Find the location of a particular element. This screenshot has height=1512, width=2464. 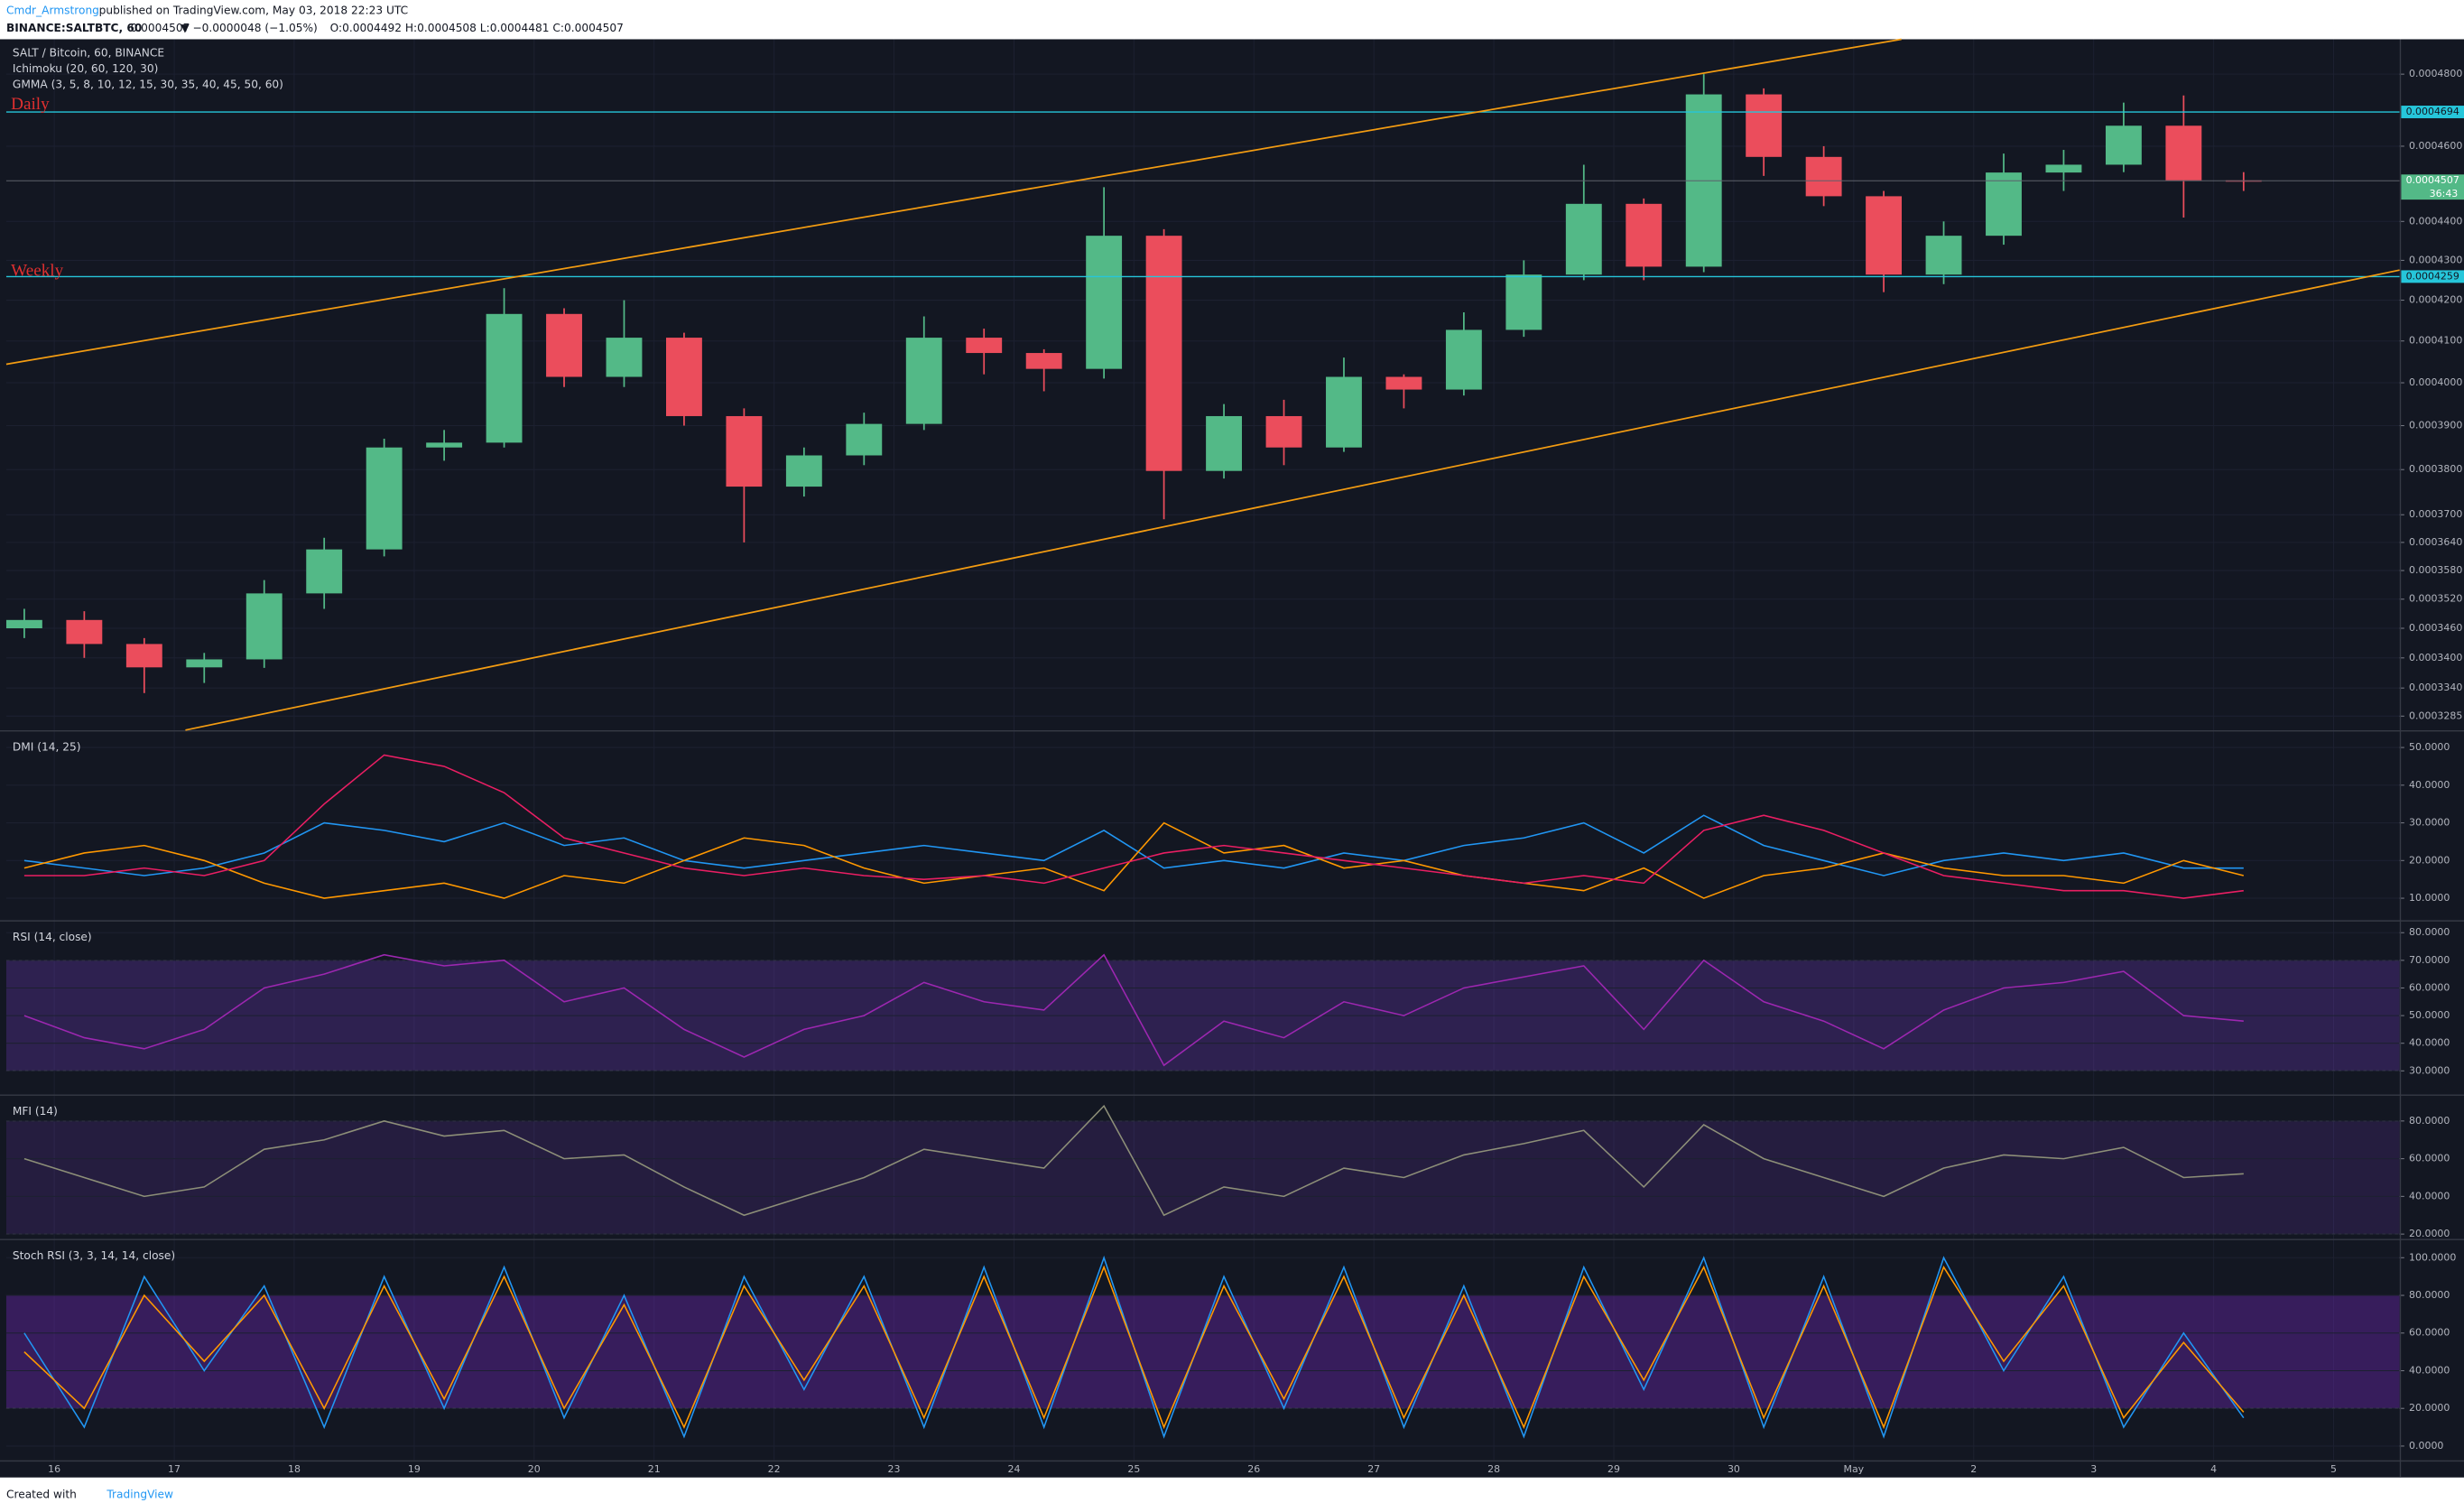

y-tick-label: 100.0000 is located at coordinates (2432, 1257).